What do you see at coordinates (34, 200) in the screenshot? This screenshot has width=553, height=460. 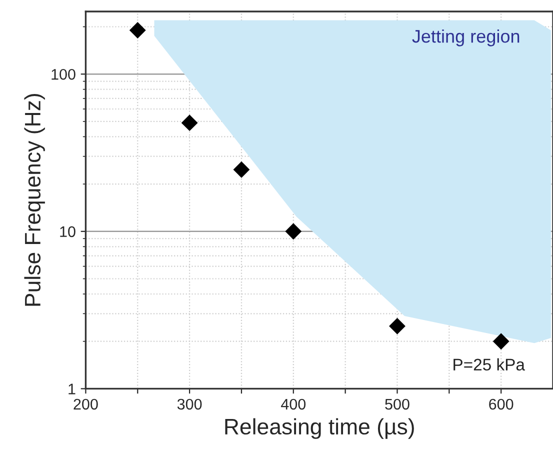 I see `y-axis-title: Pulse Frequency (Hz)` at bounding box center [34, 200].